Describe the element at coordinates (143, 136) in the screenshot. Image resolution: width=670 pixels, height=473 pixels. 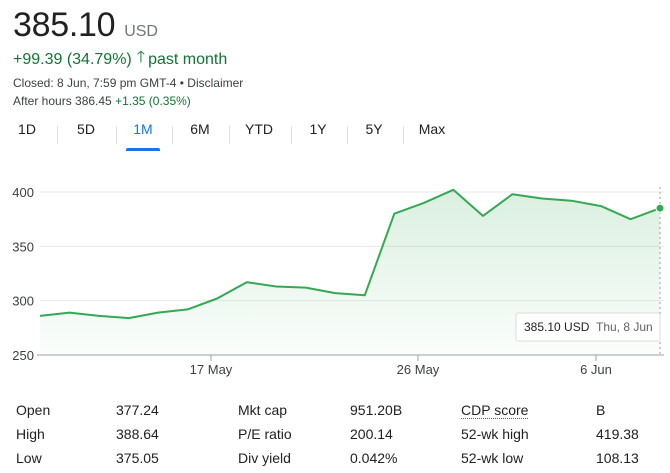
I see `tab-1m: 1M` at that location.